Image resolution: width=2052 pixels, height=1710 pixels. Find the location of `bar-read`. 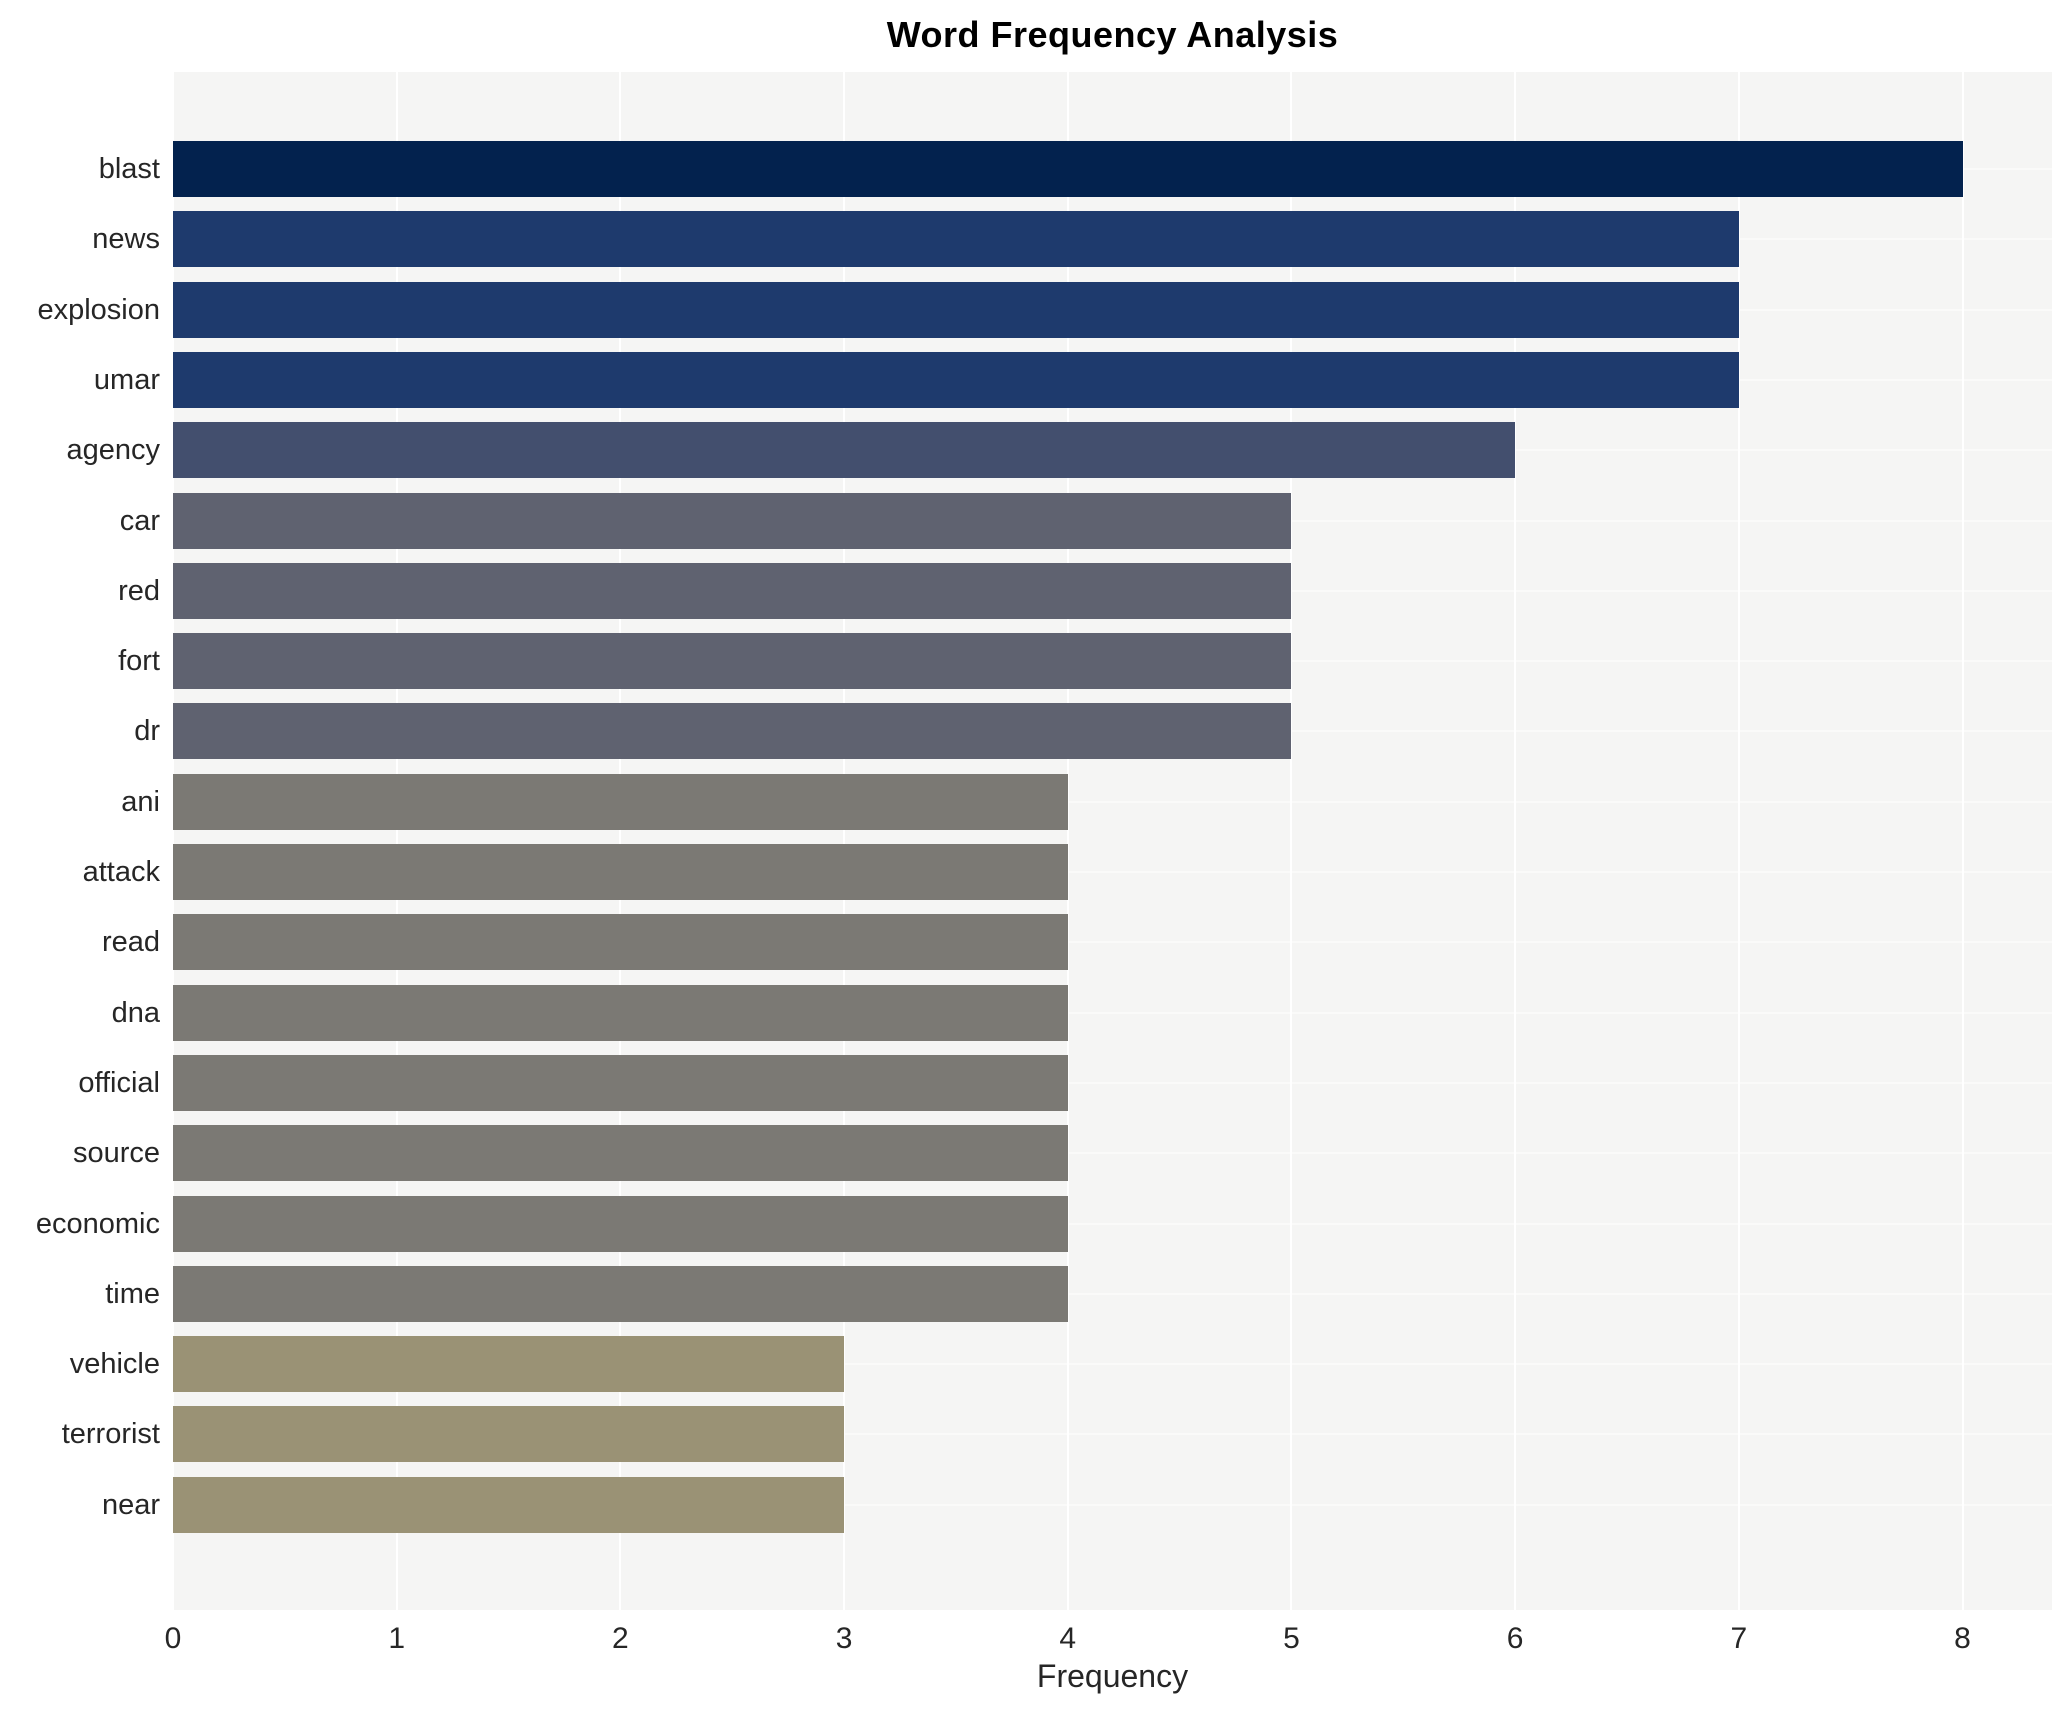

bar-read is located at coordinates (620, 942).